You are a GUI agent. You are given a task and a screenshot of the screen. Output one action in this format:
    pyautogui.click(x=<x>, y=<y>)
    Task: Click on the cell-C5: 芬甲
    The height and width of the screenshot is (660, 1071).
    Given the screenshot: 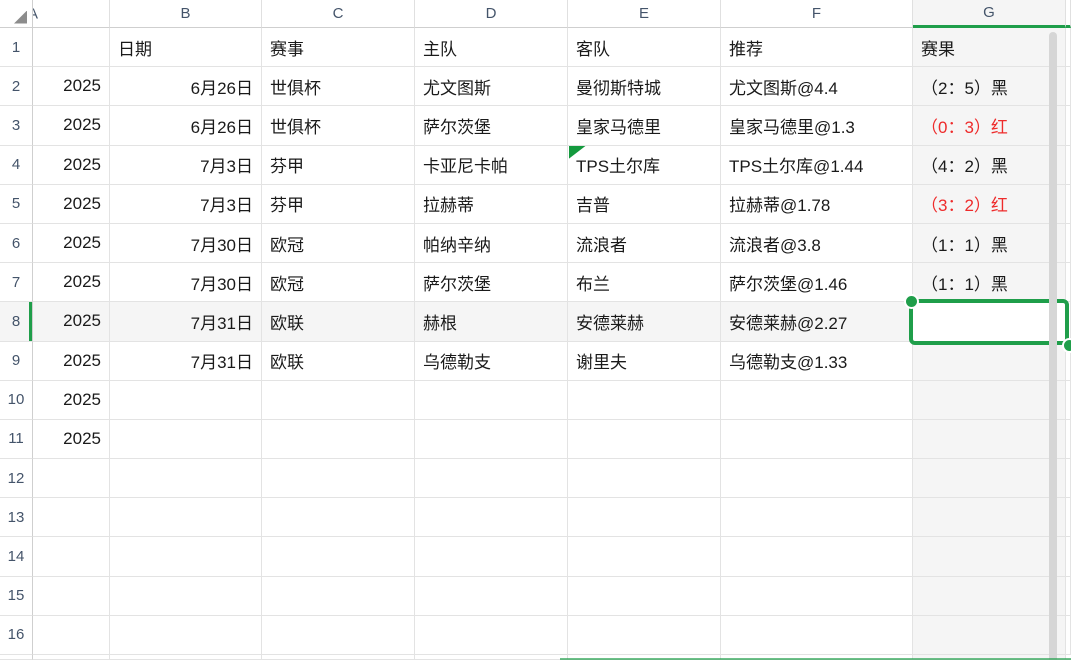 What is the action you would take?
    pyautogui.click(x=338, y=204)
    